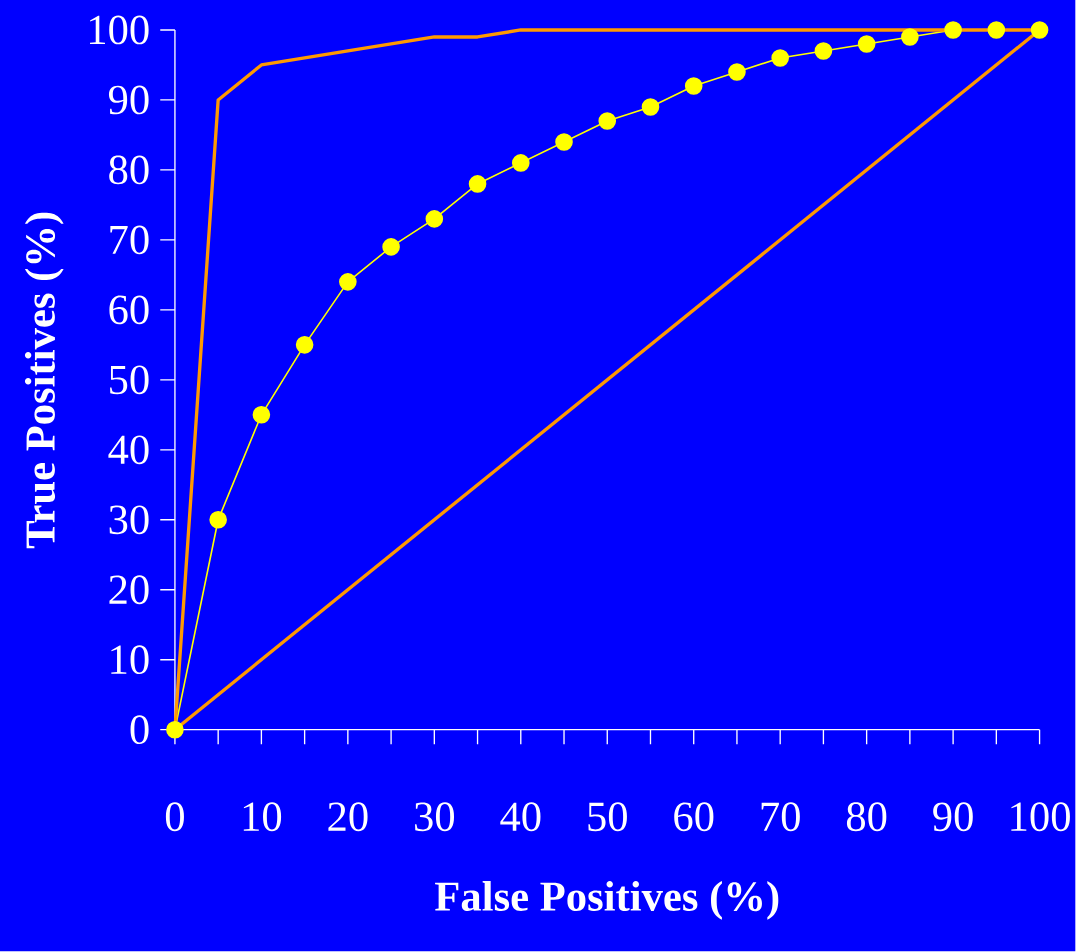 The image size is (1076, 952). Describe the element at coordinates (129, 310) in the screenshot. I see `y-tick-label: 60` at that location.